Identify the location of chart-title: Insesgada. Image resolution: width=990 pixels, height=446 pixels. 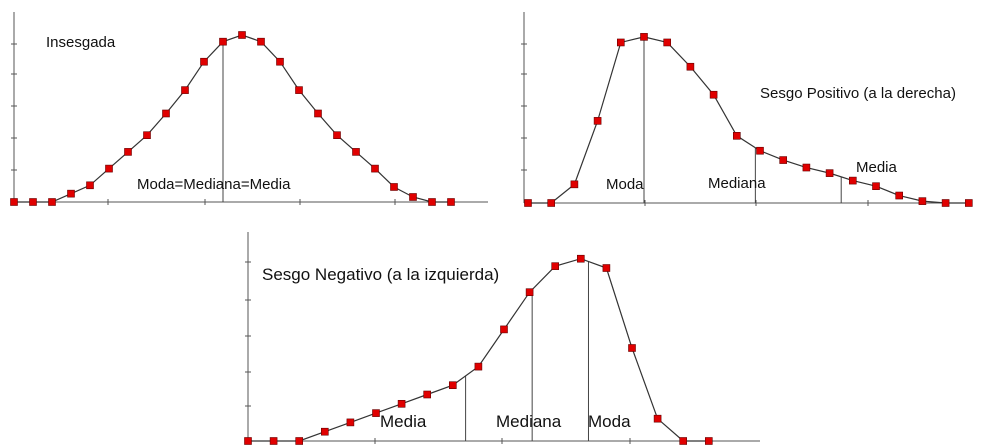
(81, 42).